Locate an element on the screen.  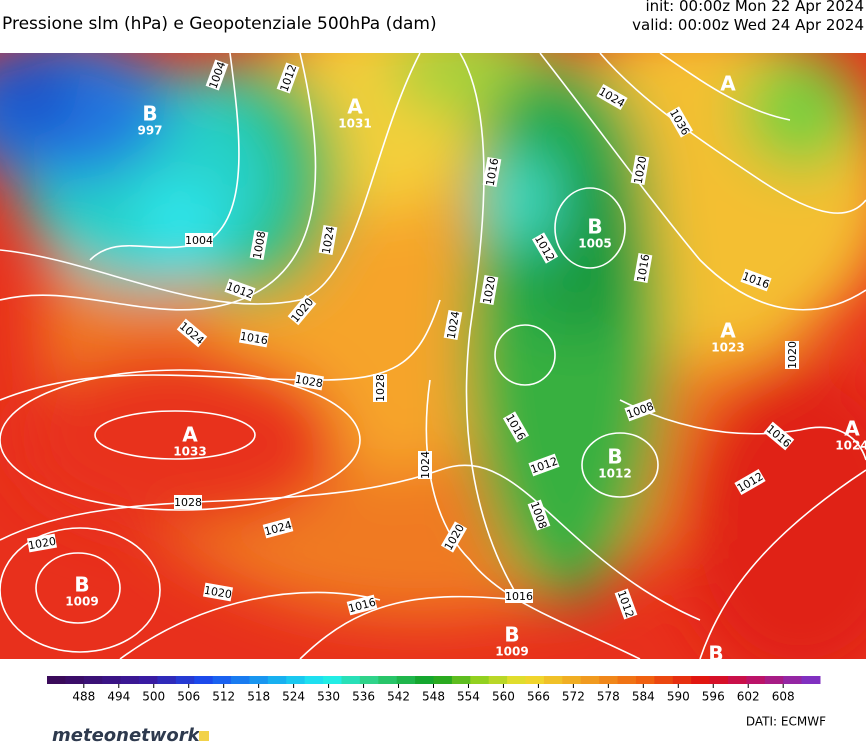
isobar-value: 1008 is located at coordinates (260, 245).